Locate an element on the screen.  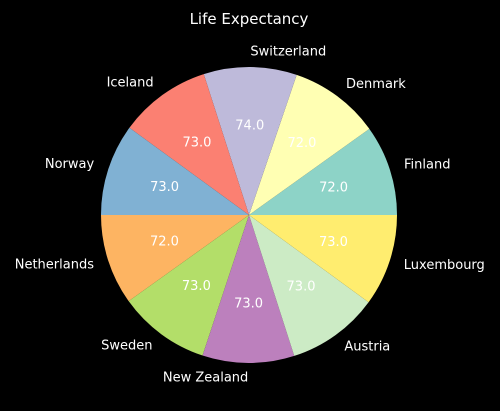
category-label-norway: Norway is located at coordinates (70, 164).